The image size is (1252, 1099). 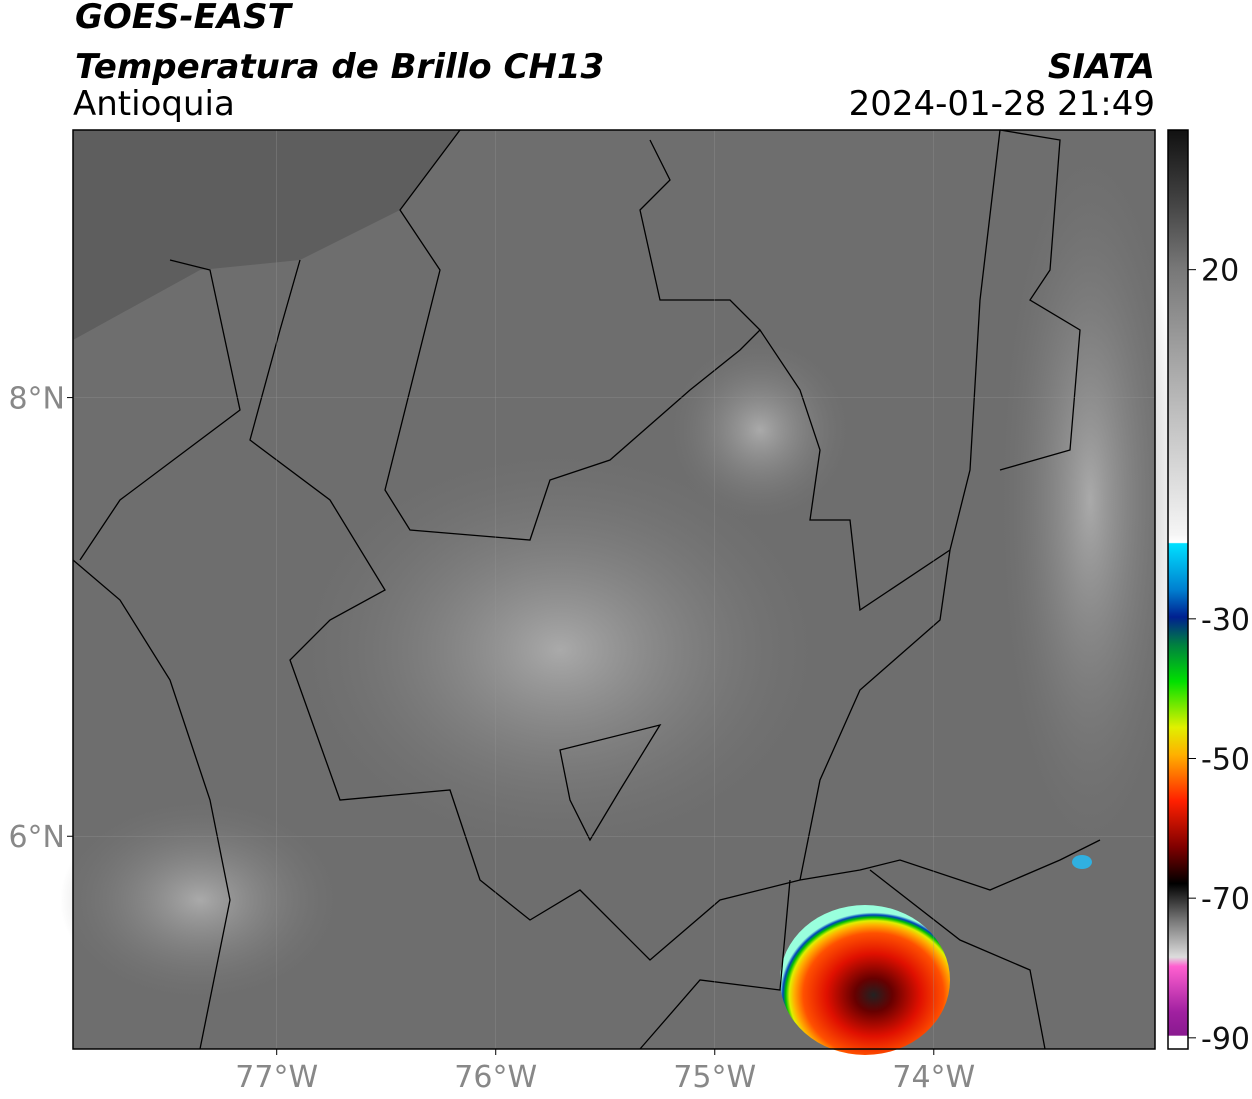 What do you see at coordinates (276, 1077) in the screenshot?
I see `x-tick-label: 77°W` at bounding box center [276, 1077].